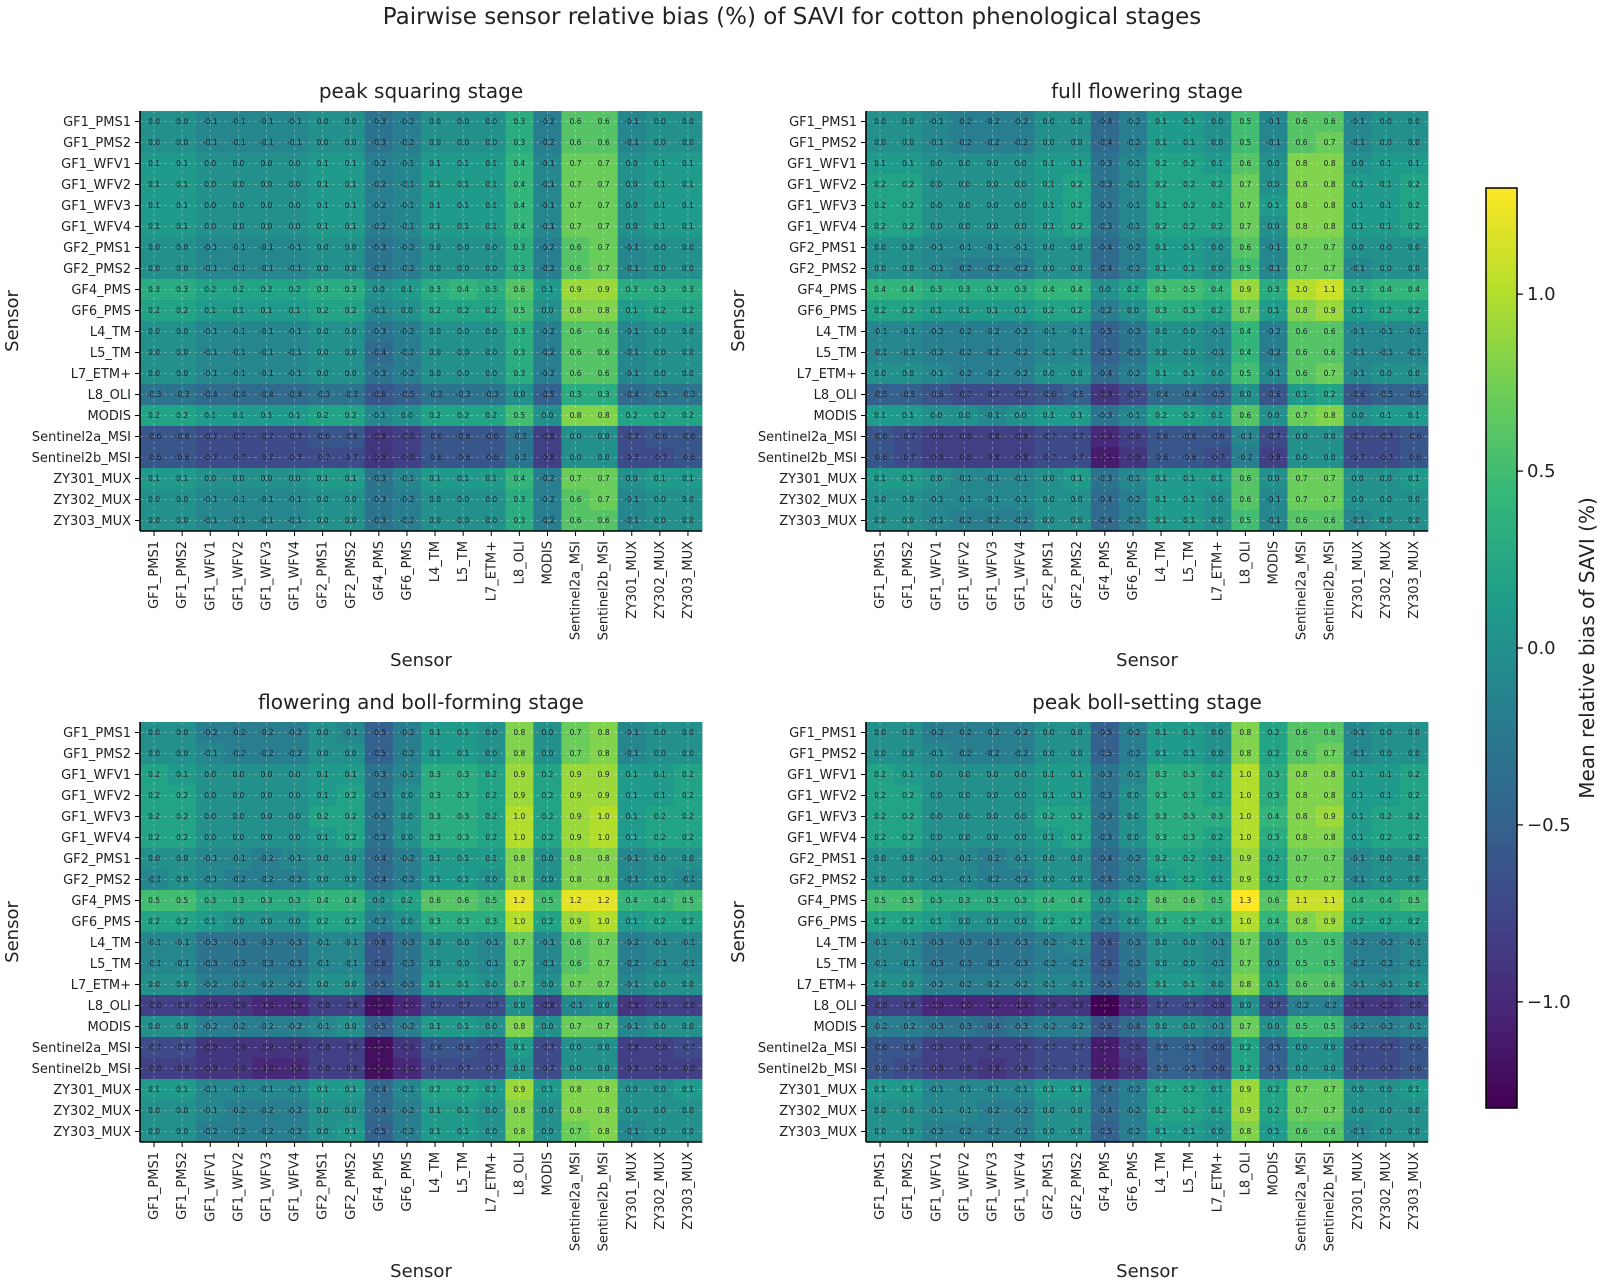 This screenshot has width=1600, height=1282. What do you see at coordinates (688, 1191) in the screenshot?
I see `x-tick-label: ZY303_MUX` at bounding box center [688, 1191].